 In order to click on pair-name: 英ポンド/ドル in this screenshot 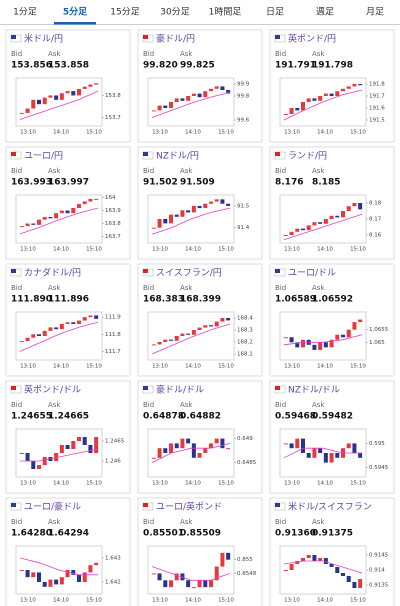, I will do `click(52, 390)`.